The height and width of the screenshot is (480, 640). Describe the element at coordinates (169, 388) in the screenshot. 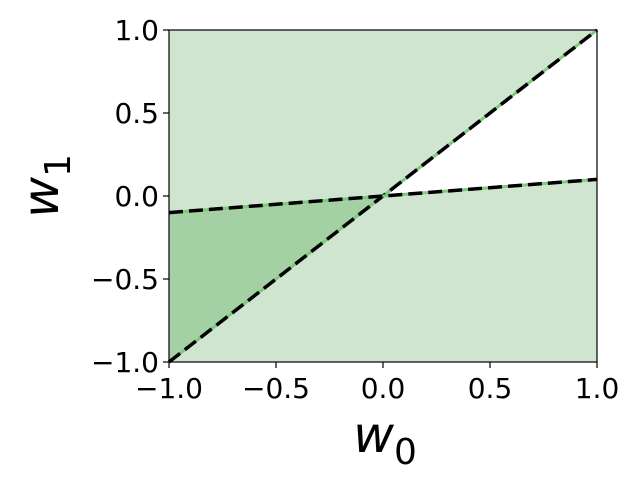

I see `x-tick-label: −1.0` at that location.